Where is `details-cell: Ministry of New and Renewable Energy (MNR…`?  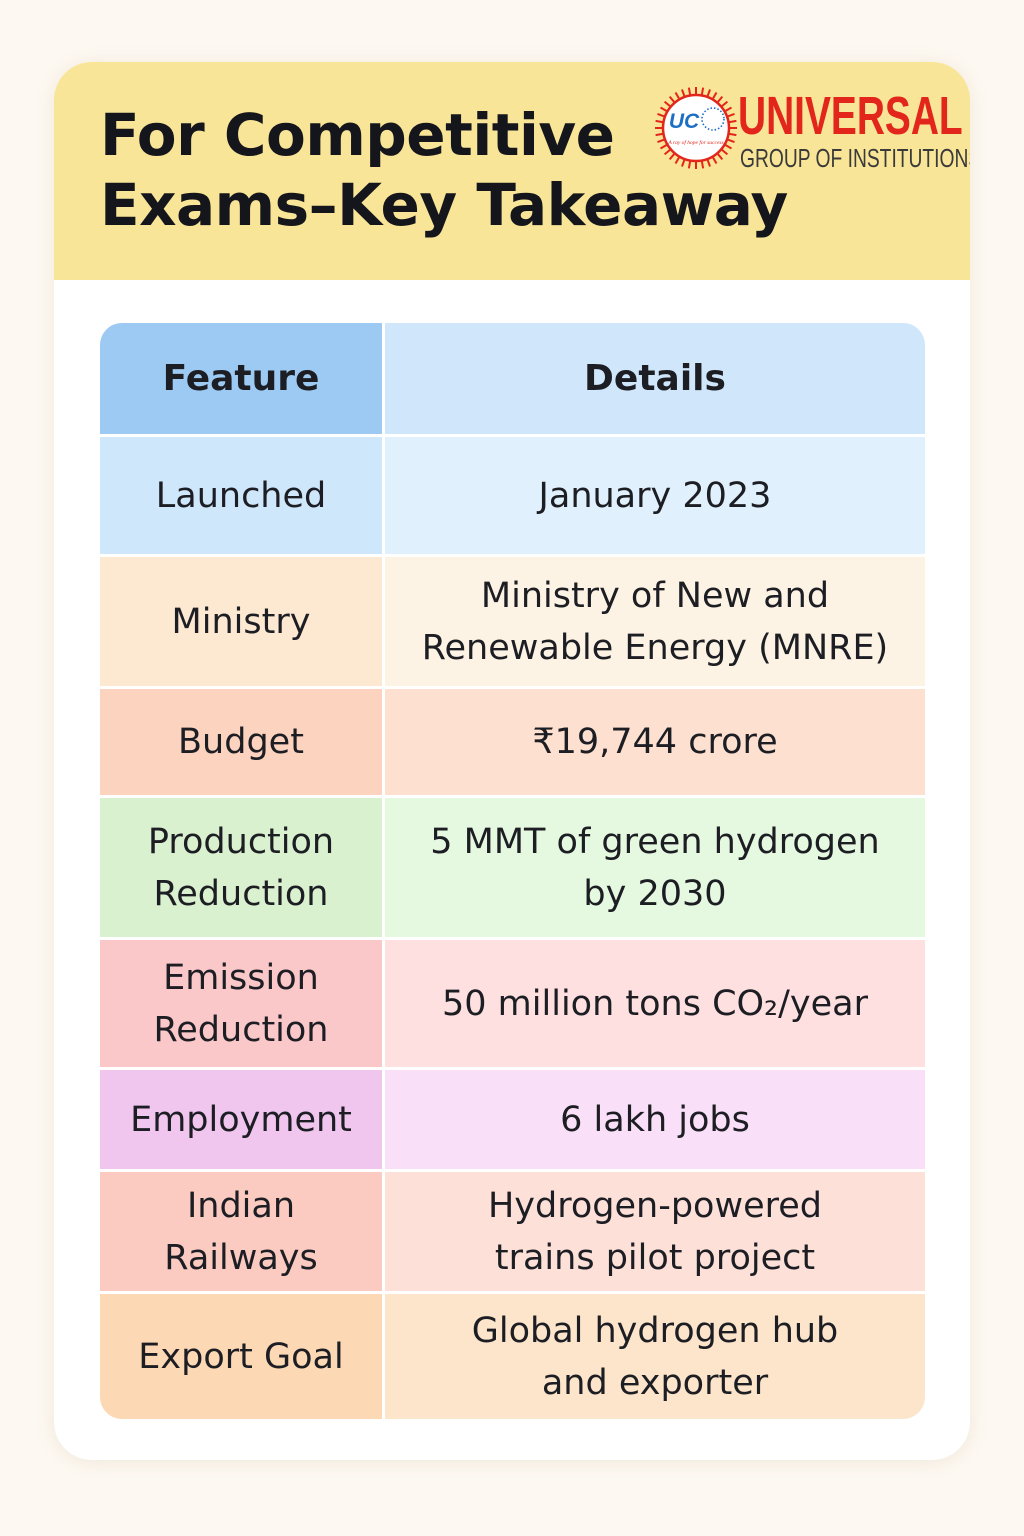
details-cell: Ministry of New and Renewable Energy (MNR… is located at coordinates (655, 621).